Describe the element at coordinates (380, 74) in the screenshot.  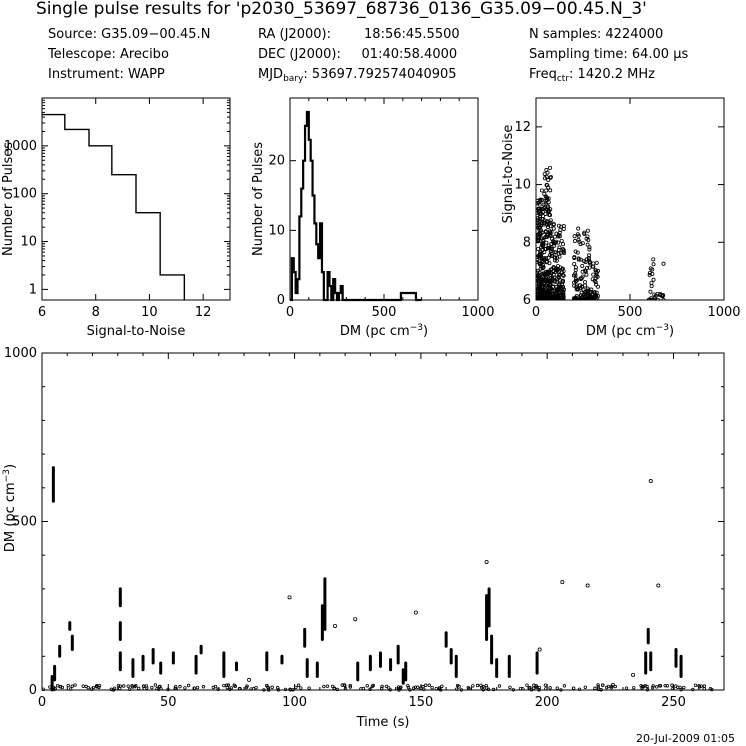
I see `mjd-value: : 53697.792574040905` at that location.